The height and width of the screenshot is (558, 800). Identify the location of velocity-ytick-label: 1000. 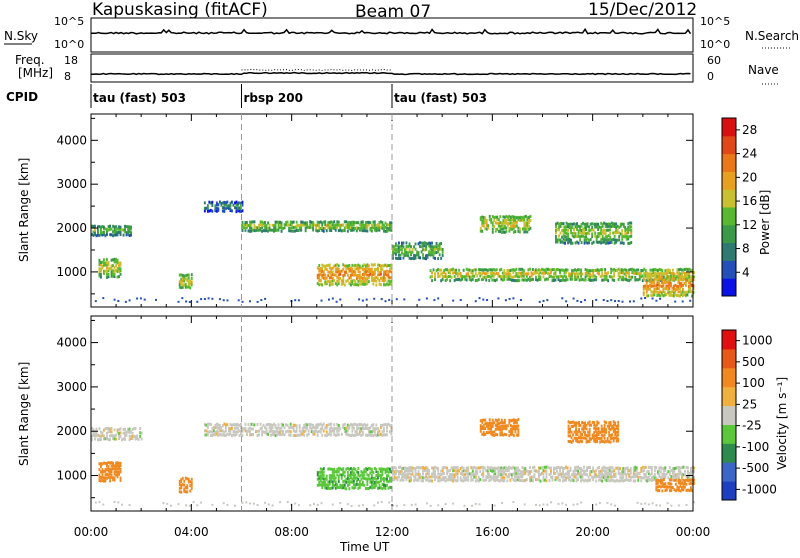
(71, 476).